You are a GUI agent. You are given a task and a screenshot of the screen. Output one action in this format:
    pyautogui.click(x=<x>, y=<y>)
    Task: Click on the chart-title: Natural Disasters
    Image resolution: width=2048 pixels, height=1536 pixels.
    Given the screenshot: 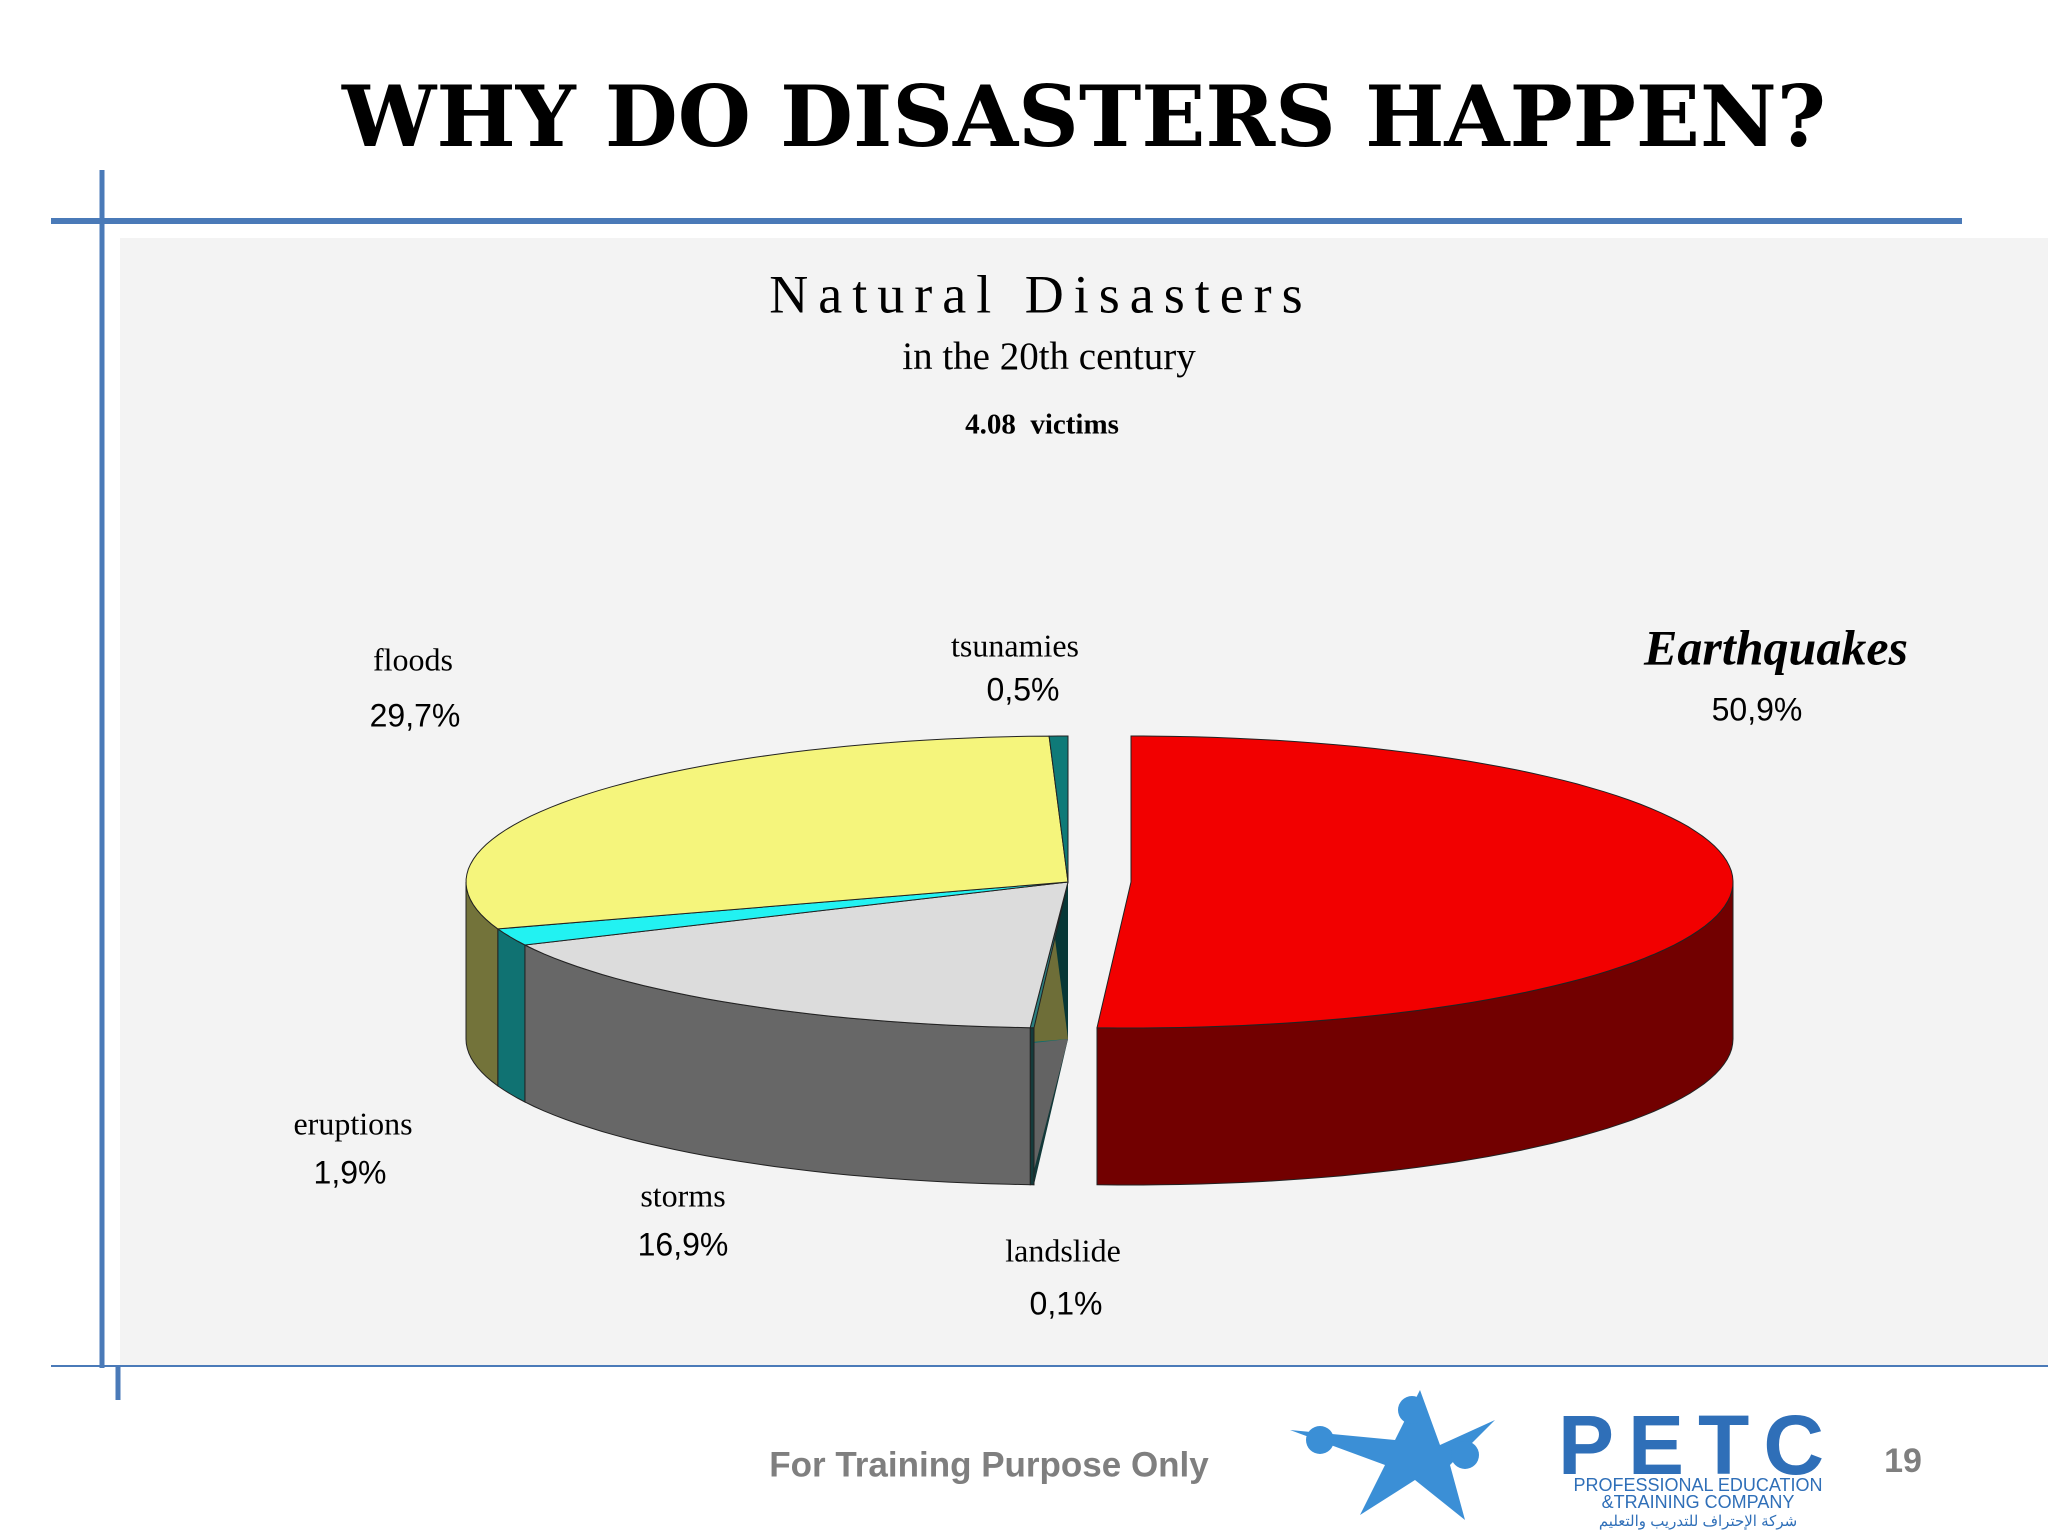 What is the action you would take?
    pyautogui.click(x=1040, y=294)
    